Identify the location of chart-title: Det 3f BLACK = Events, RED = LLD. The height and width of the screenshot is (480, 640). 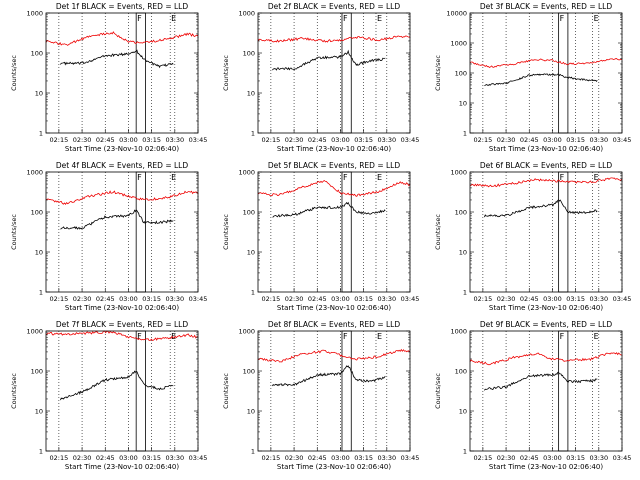
(546, 6).